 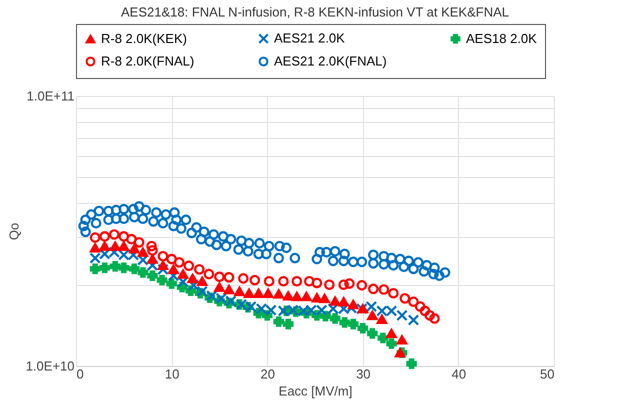 What do you see at coordinates (267, 374) in the screenshot?
I see `x-tick-label: 20` at bounding box center [267, 374].